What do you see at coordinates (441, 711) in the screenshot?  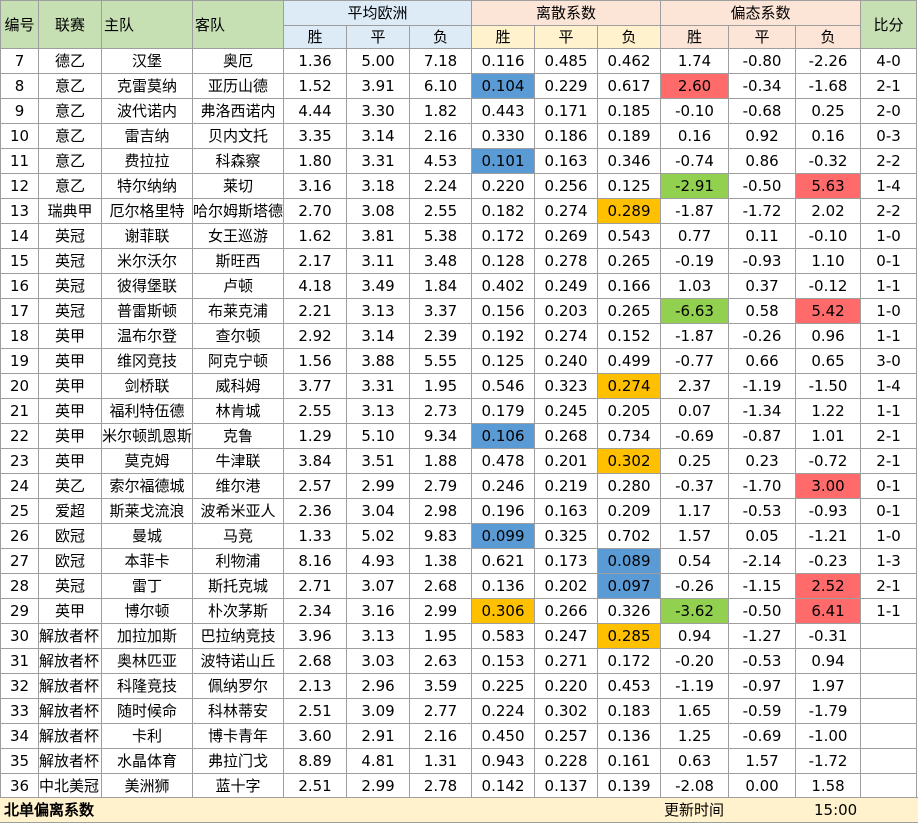 I see `cell-e2: 2.77` at bounding box center [441, 711].